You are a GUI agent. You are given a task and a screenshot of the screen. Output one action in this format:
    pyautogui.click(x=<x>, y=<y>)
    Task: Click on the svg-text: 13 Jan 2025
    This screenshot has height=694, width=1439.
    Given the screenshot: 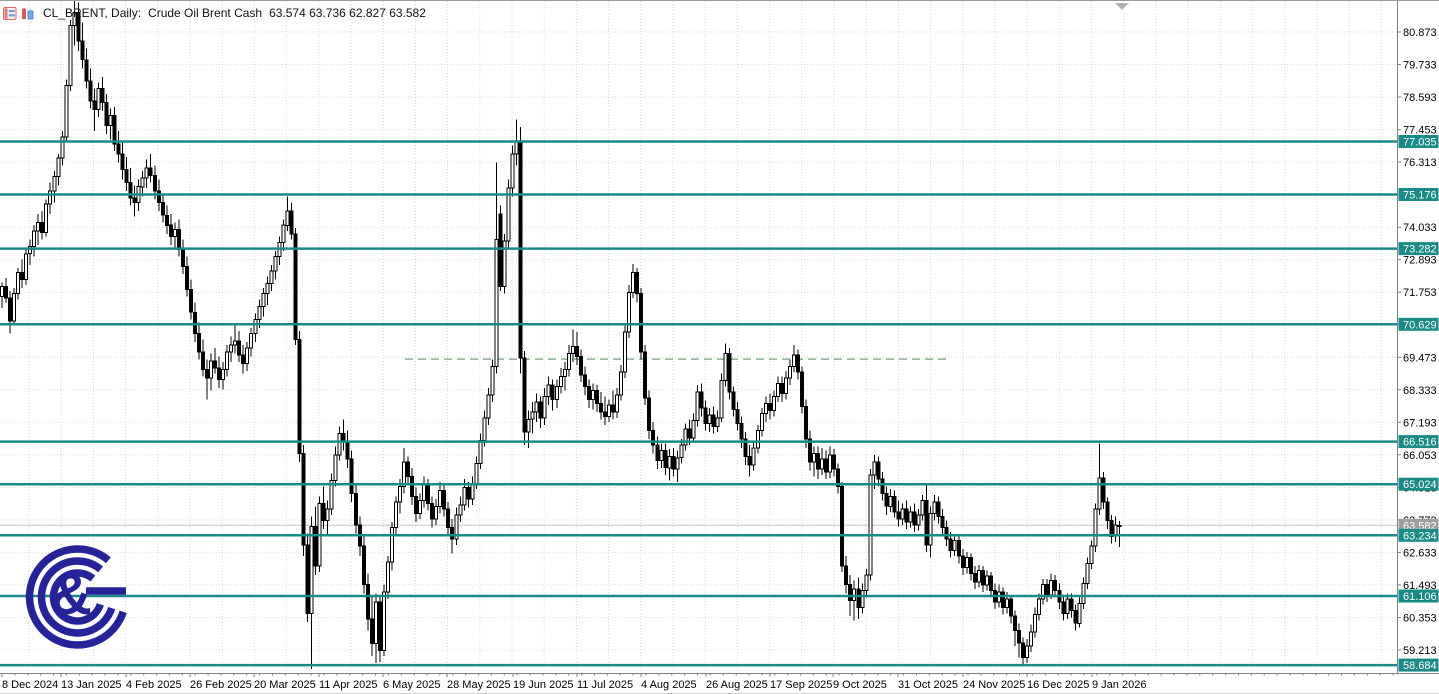 What is the action you would take?
    pyautogui.click(x=91, y=685)
    